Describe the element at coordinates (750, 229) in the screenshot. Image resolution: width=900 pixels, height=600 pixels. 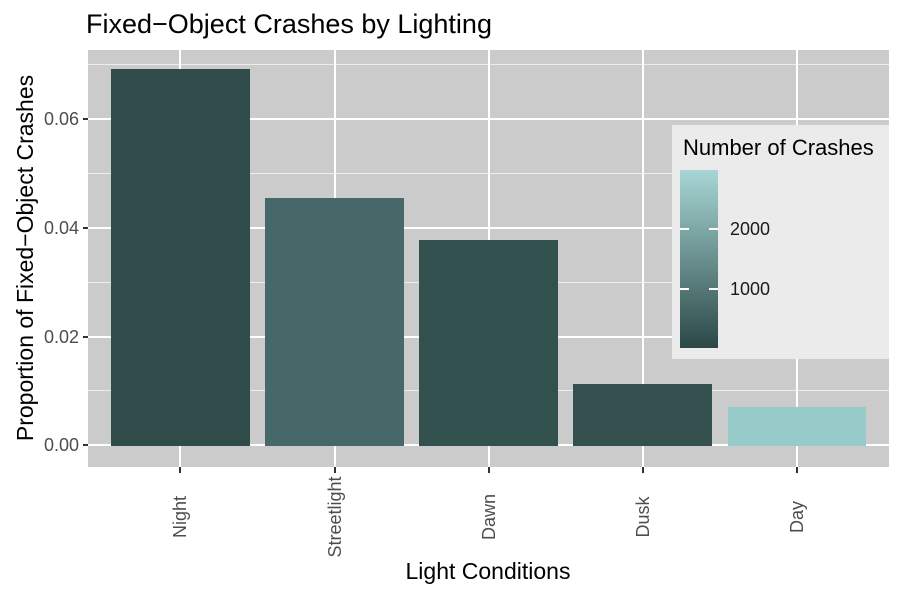
I see `legend-tick-label: 2000` at that location.